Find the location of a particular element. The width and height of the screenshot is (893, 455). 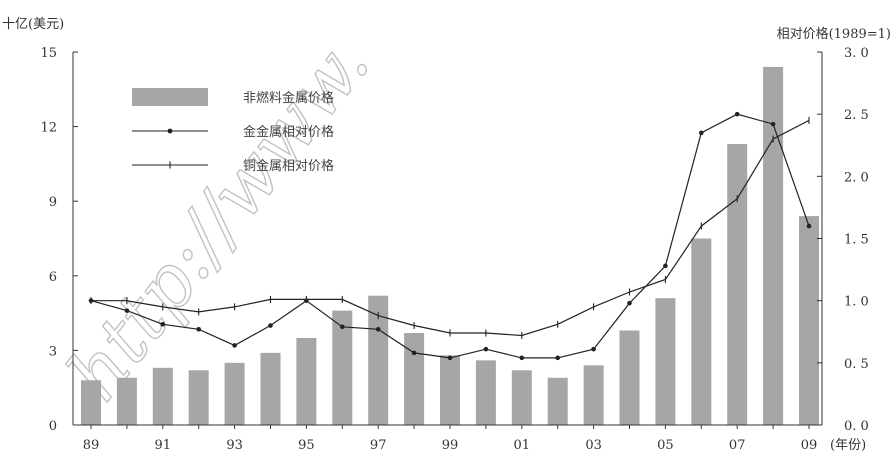

x-tick-label-05: 05 is located at coordinates (665, 445).